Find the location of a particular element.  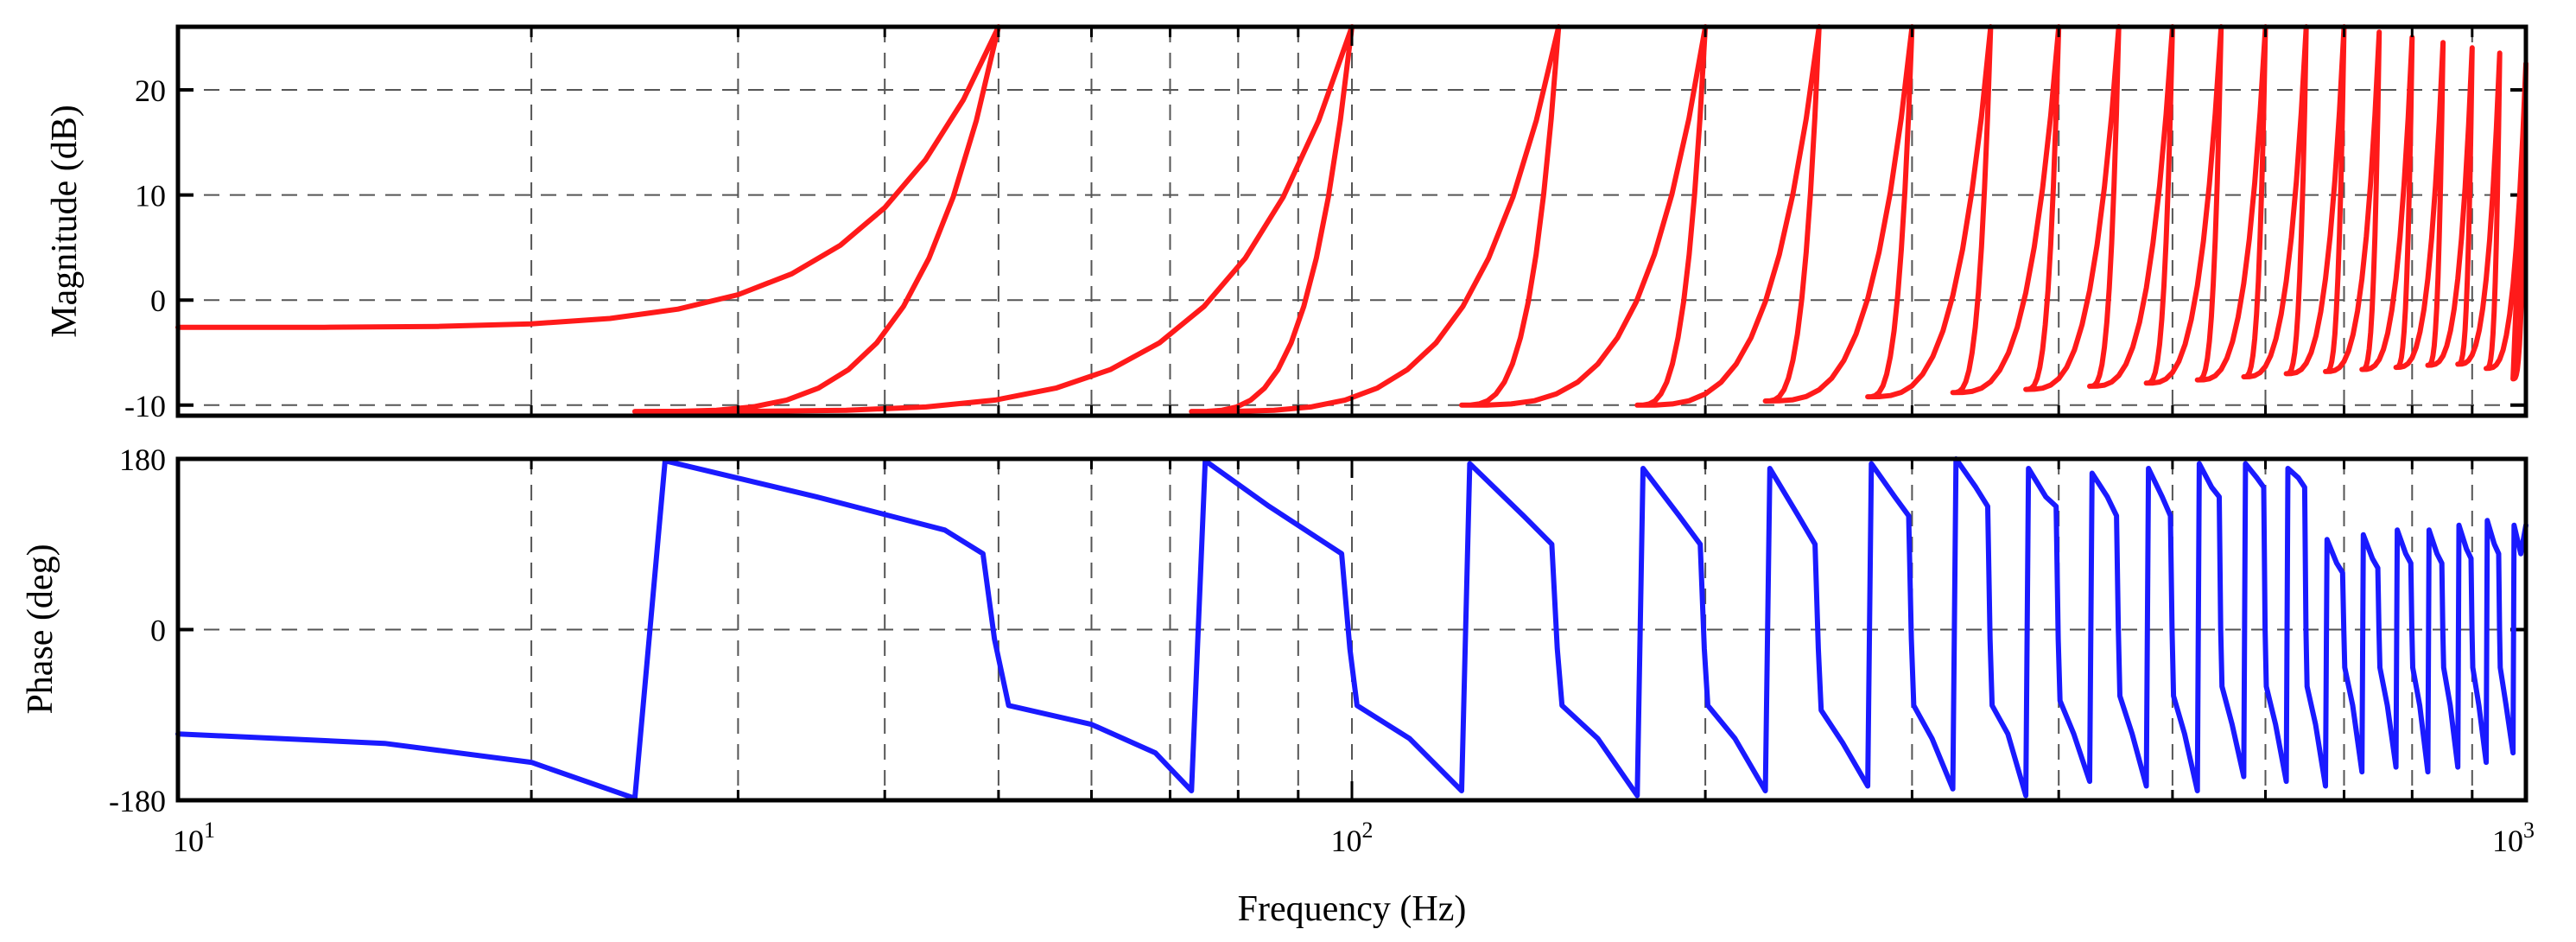

x-tick-label: 10¹ is located at coordinates (194, 838).